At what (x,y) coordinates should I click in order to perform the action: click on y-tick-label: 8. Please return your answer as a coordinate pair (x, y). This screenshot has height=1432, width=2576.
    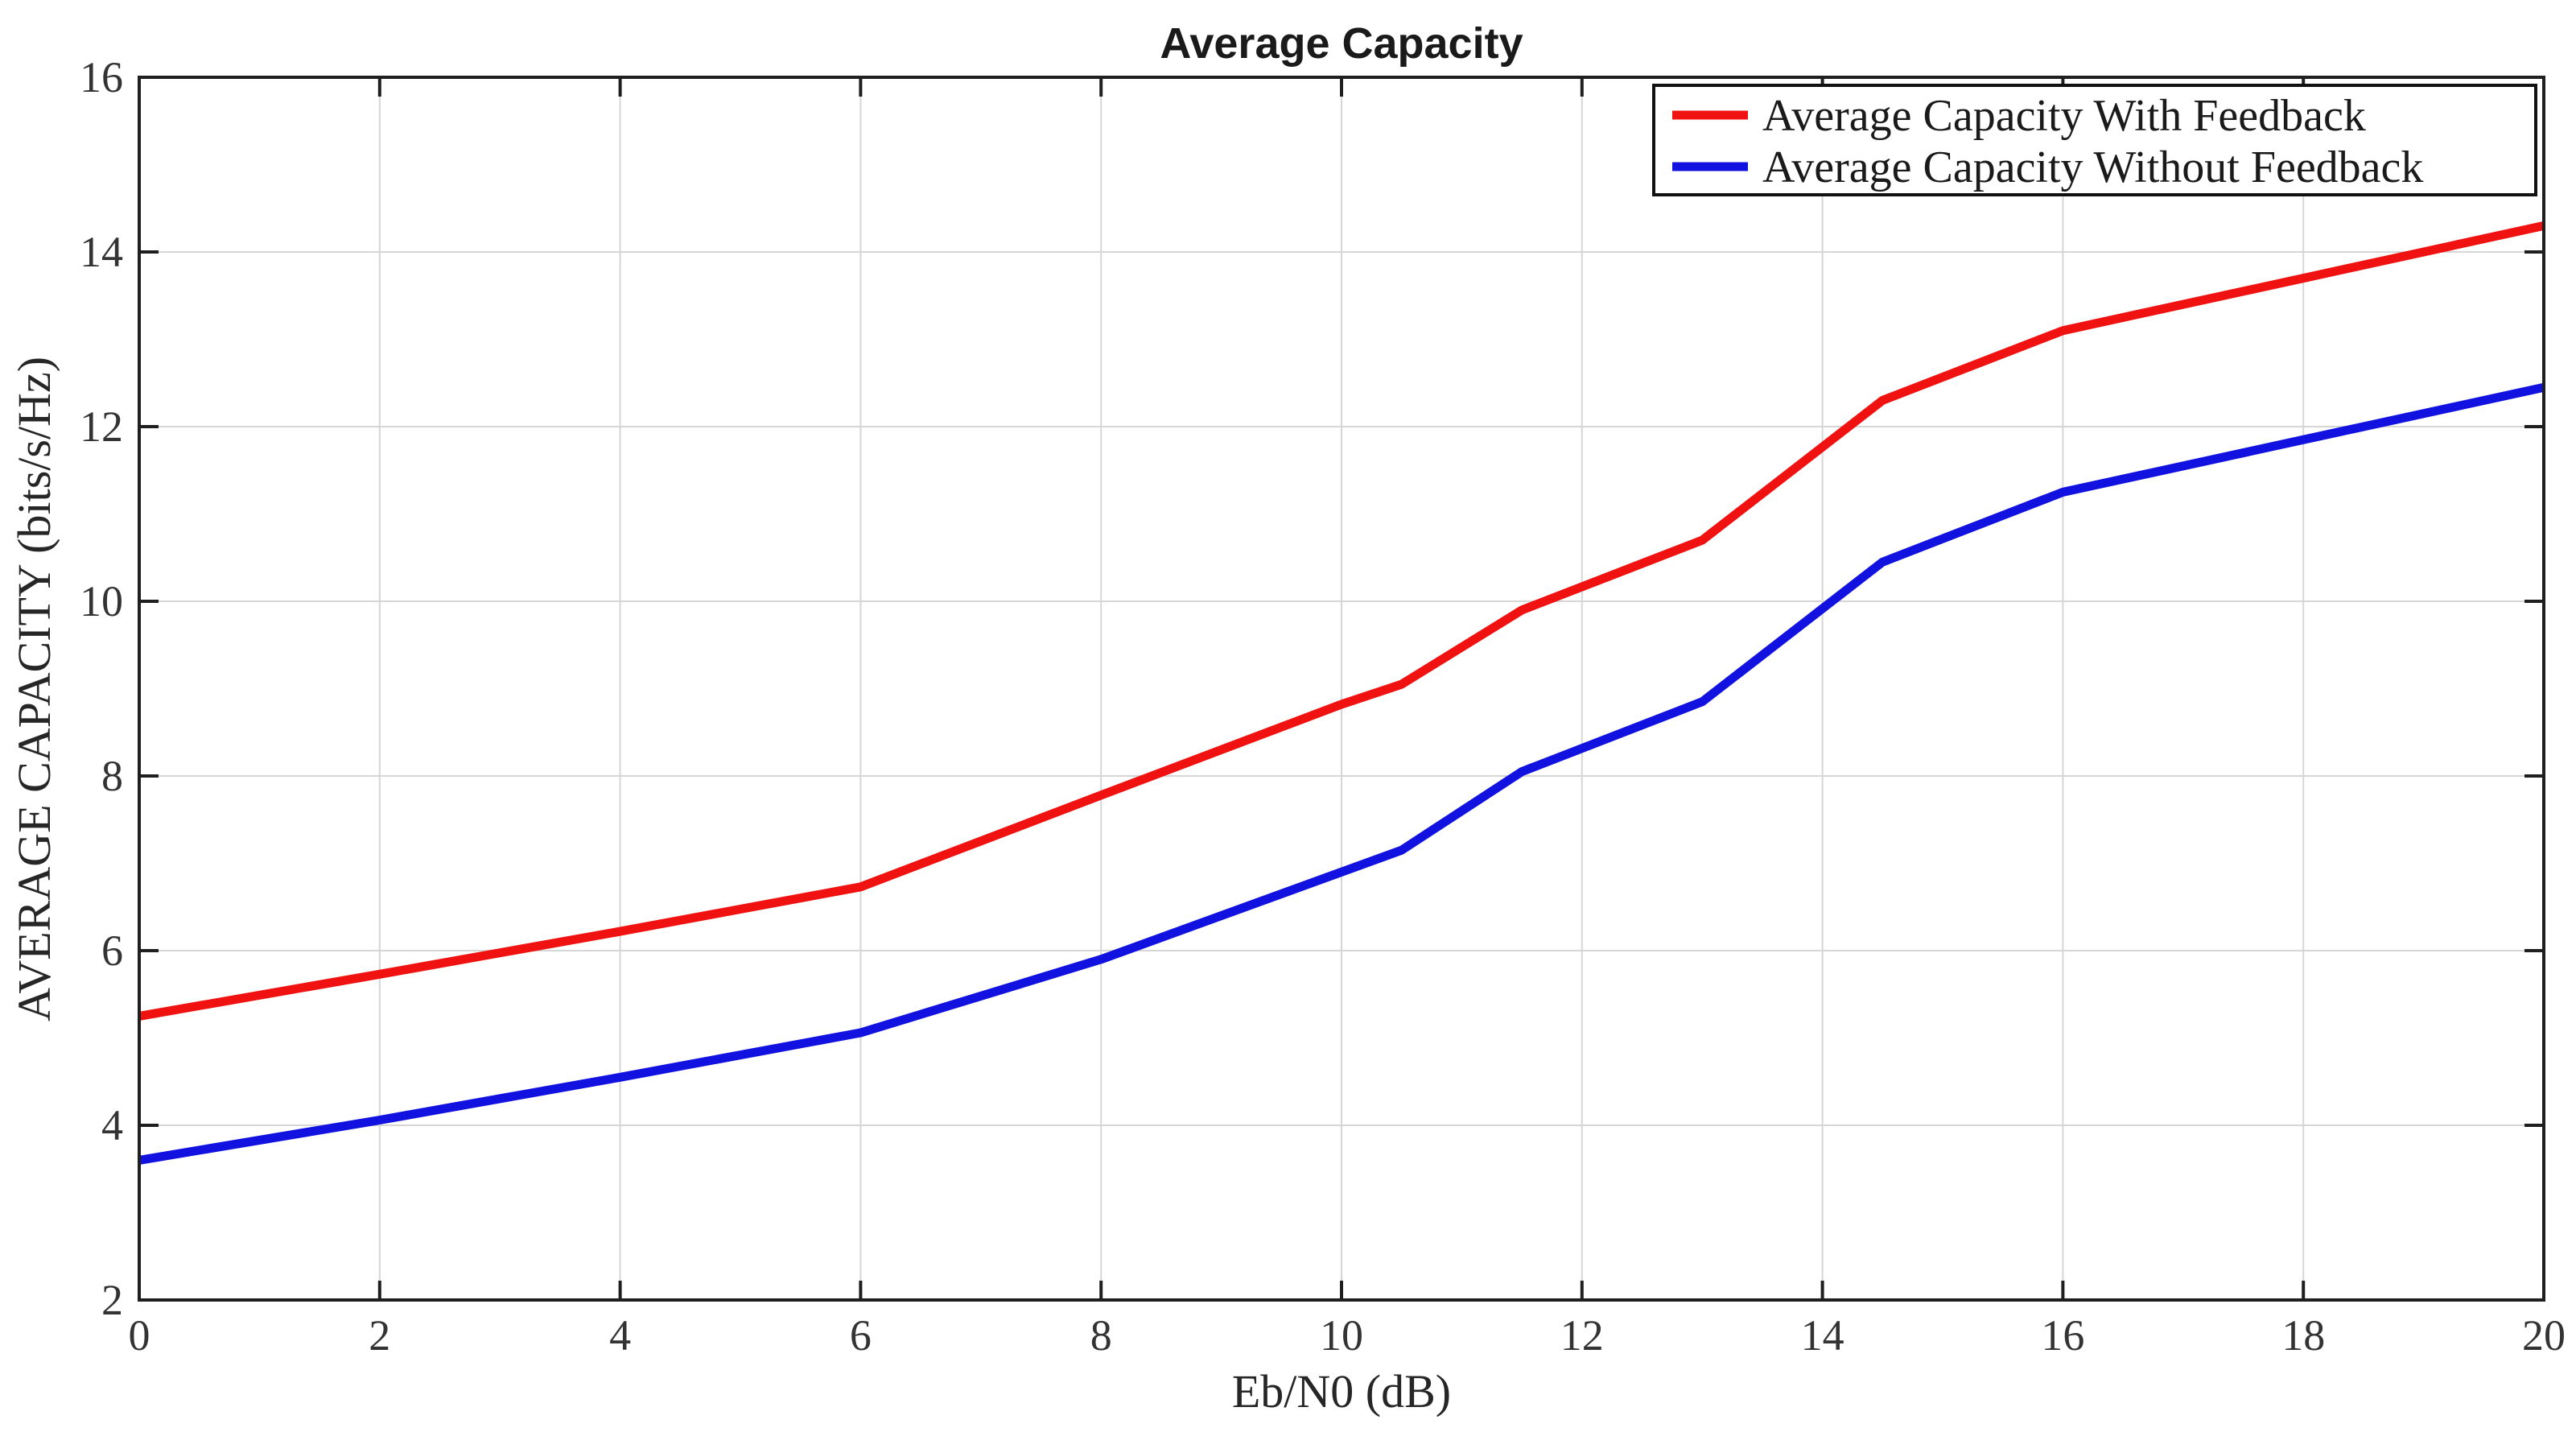
    Looking at the image, I should click on (112, 776).